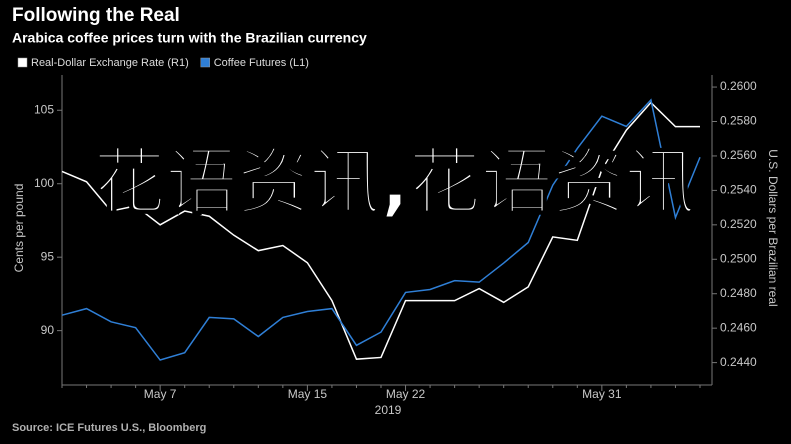 The height and width of the screenshot is (444, 791). I want to click on legend-label: Coffee Futures (L1), so click(261, 63).